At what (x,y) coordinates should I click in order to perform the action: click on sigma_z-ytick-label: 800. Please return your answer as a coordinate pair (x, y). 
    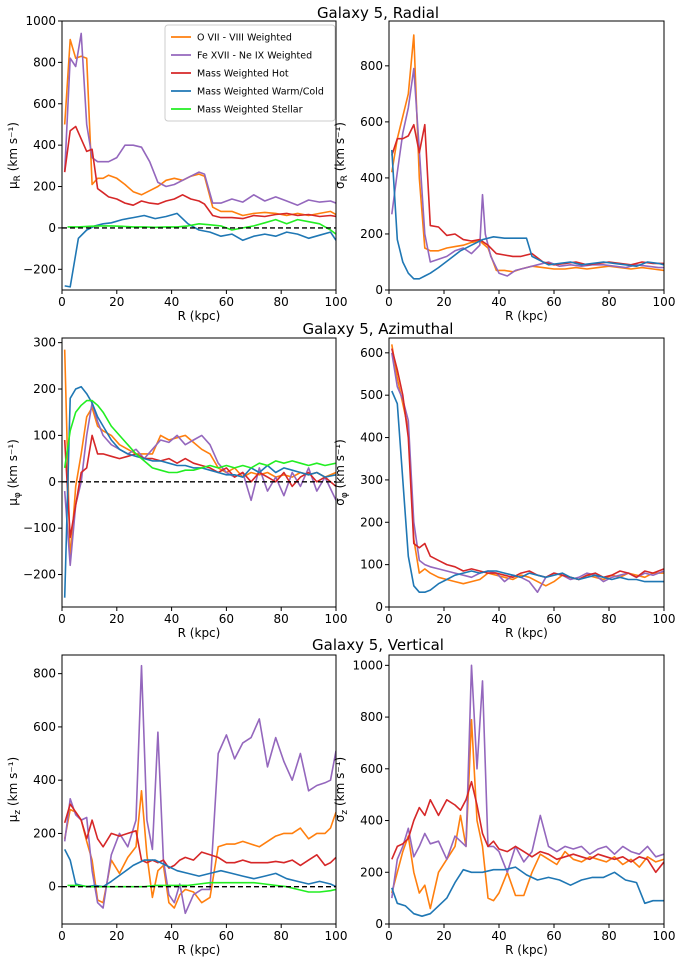
    Looking at the image, I should click on (371, 717).